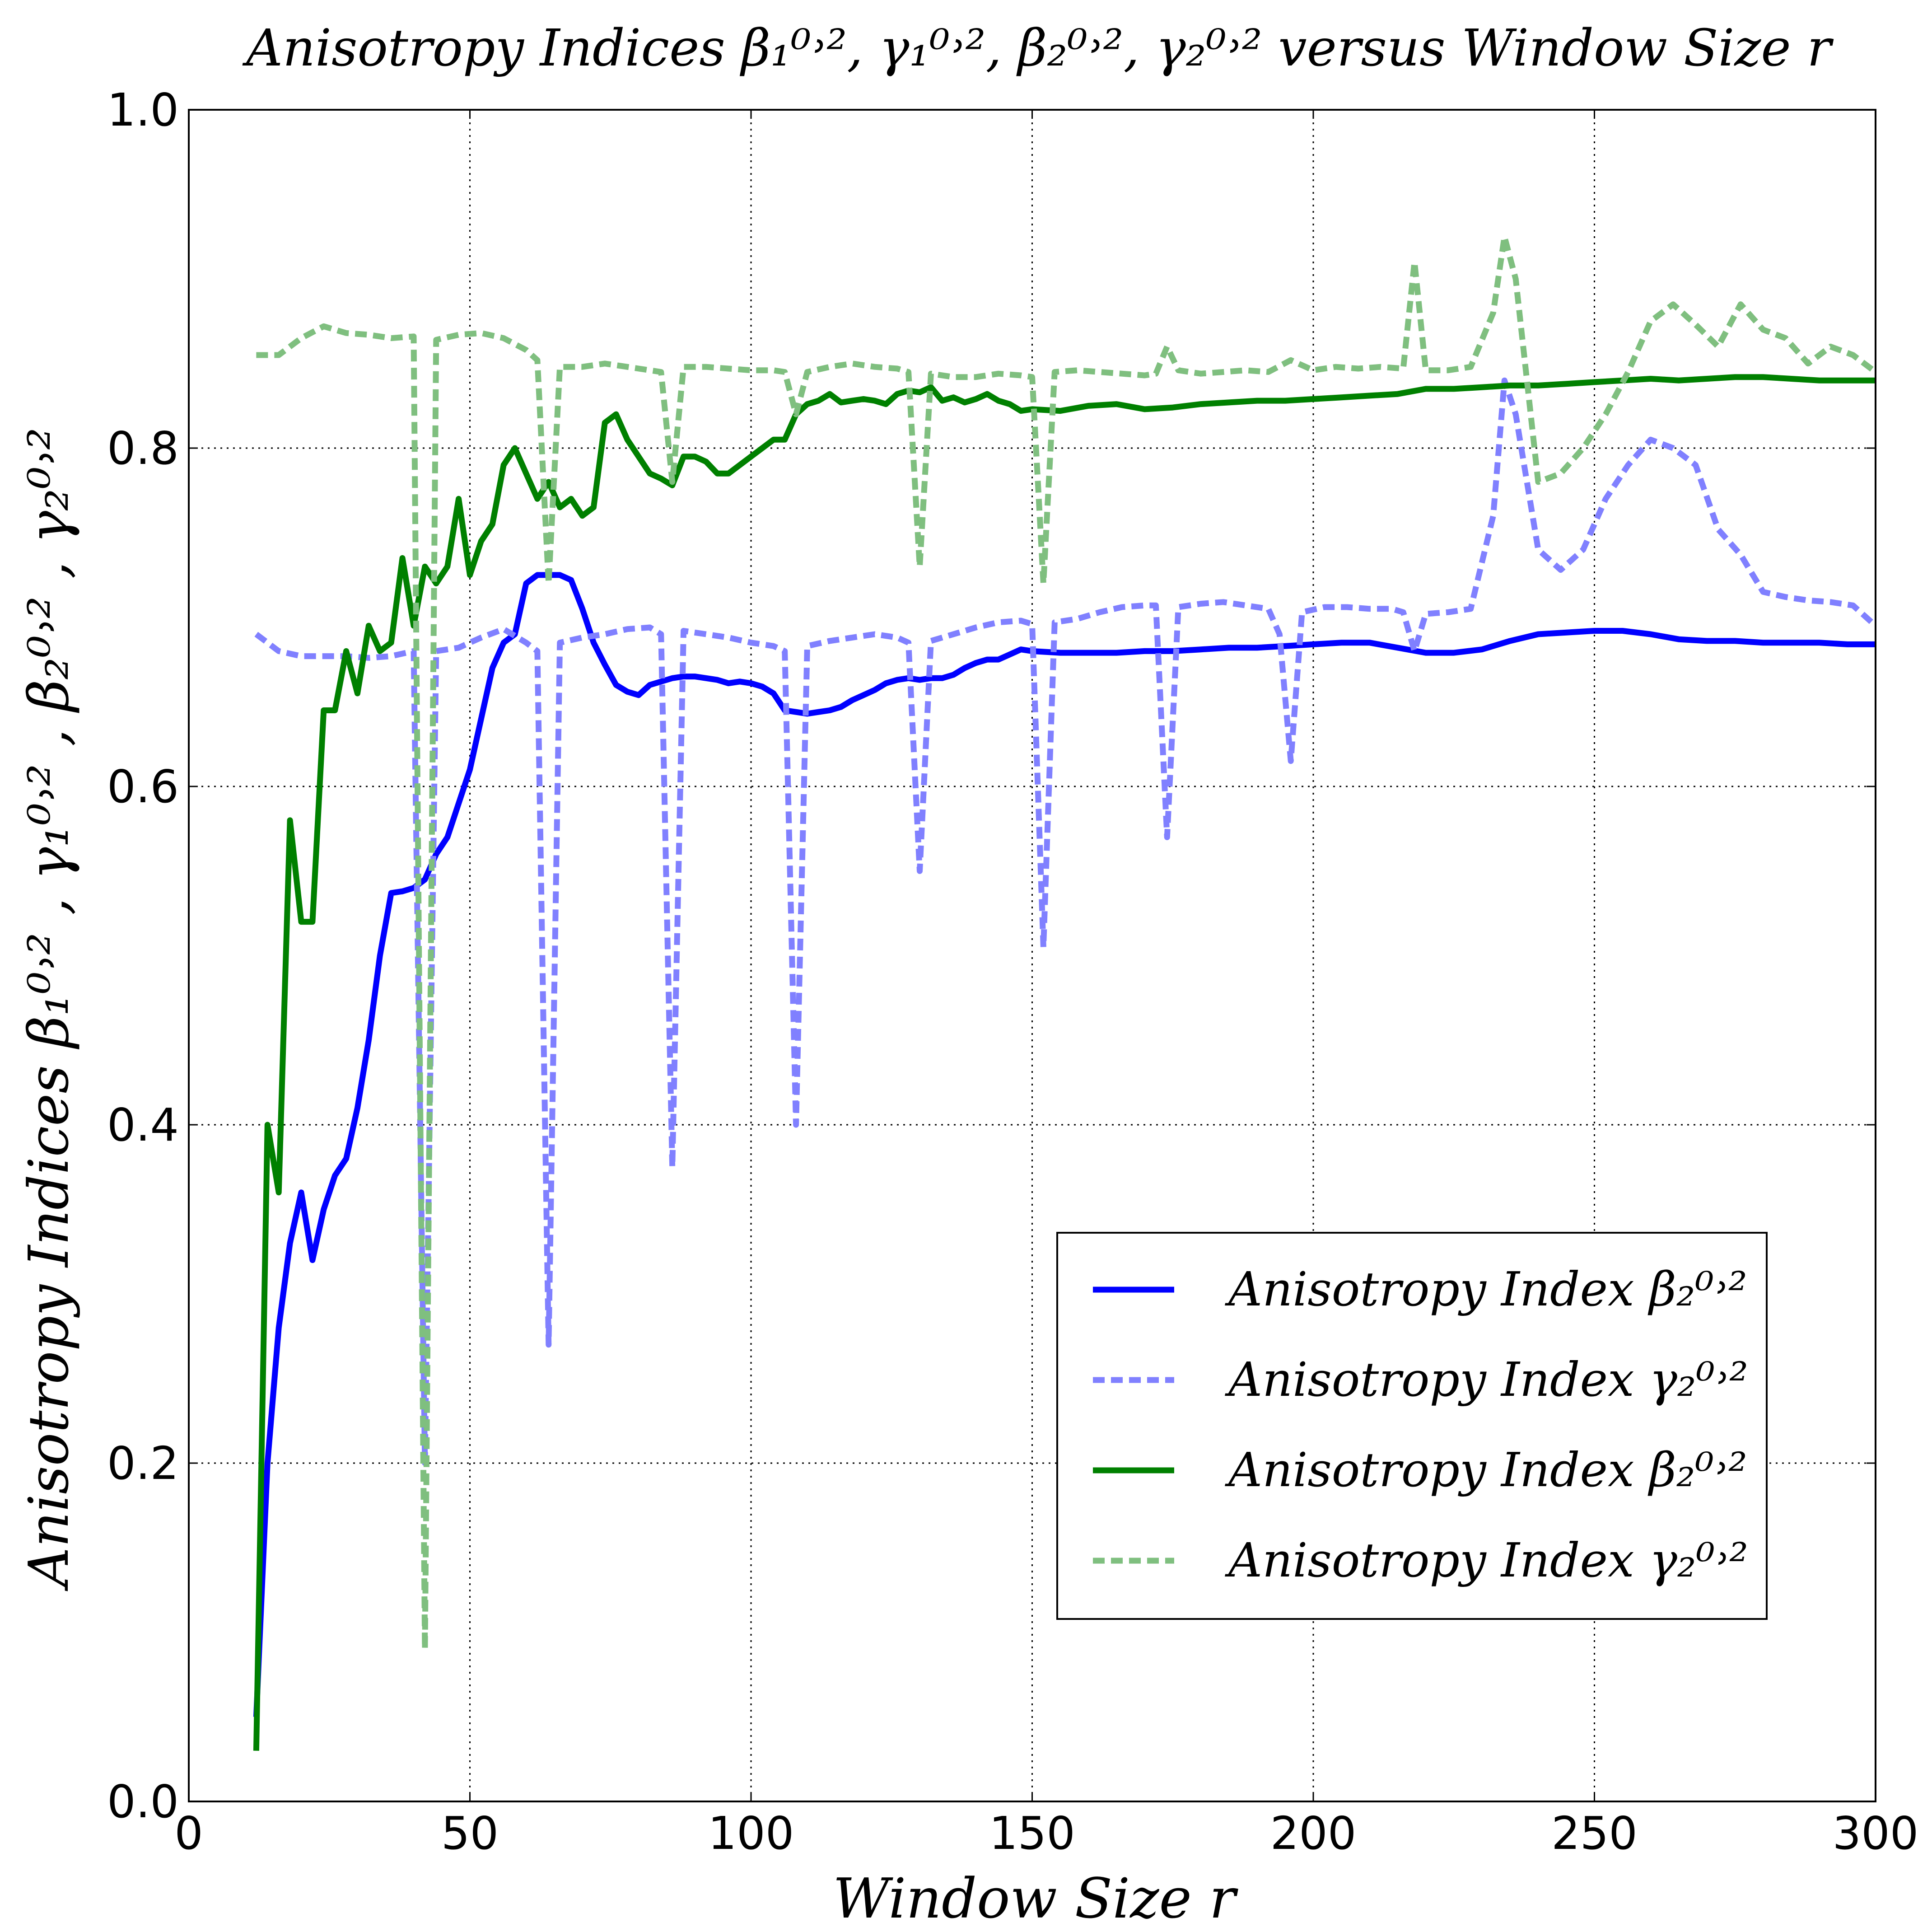 This screenshot has width=1932, height=1932. Describe the element at coordinates (143, 448) in the screenshot. I see `y-tick-label: 0.8` at that location.